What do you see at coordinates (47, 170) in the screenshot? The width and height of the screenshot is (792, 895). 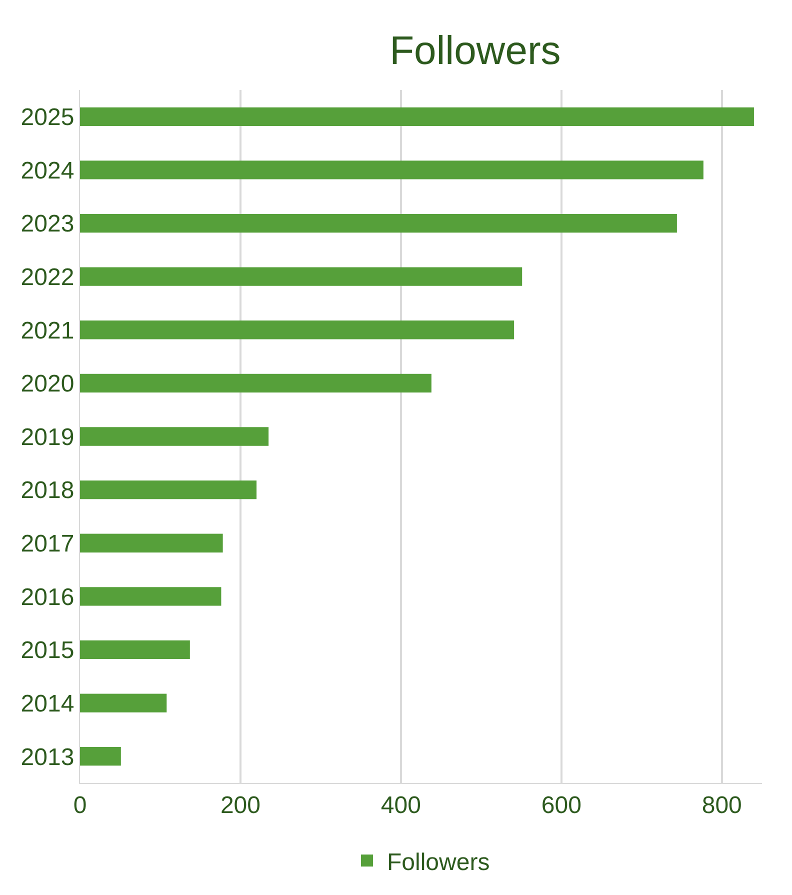 I see `y-tick-label: 2024` at bounding box center [47, 170].